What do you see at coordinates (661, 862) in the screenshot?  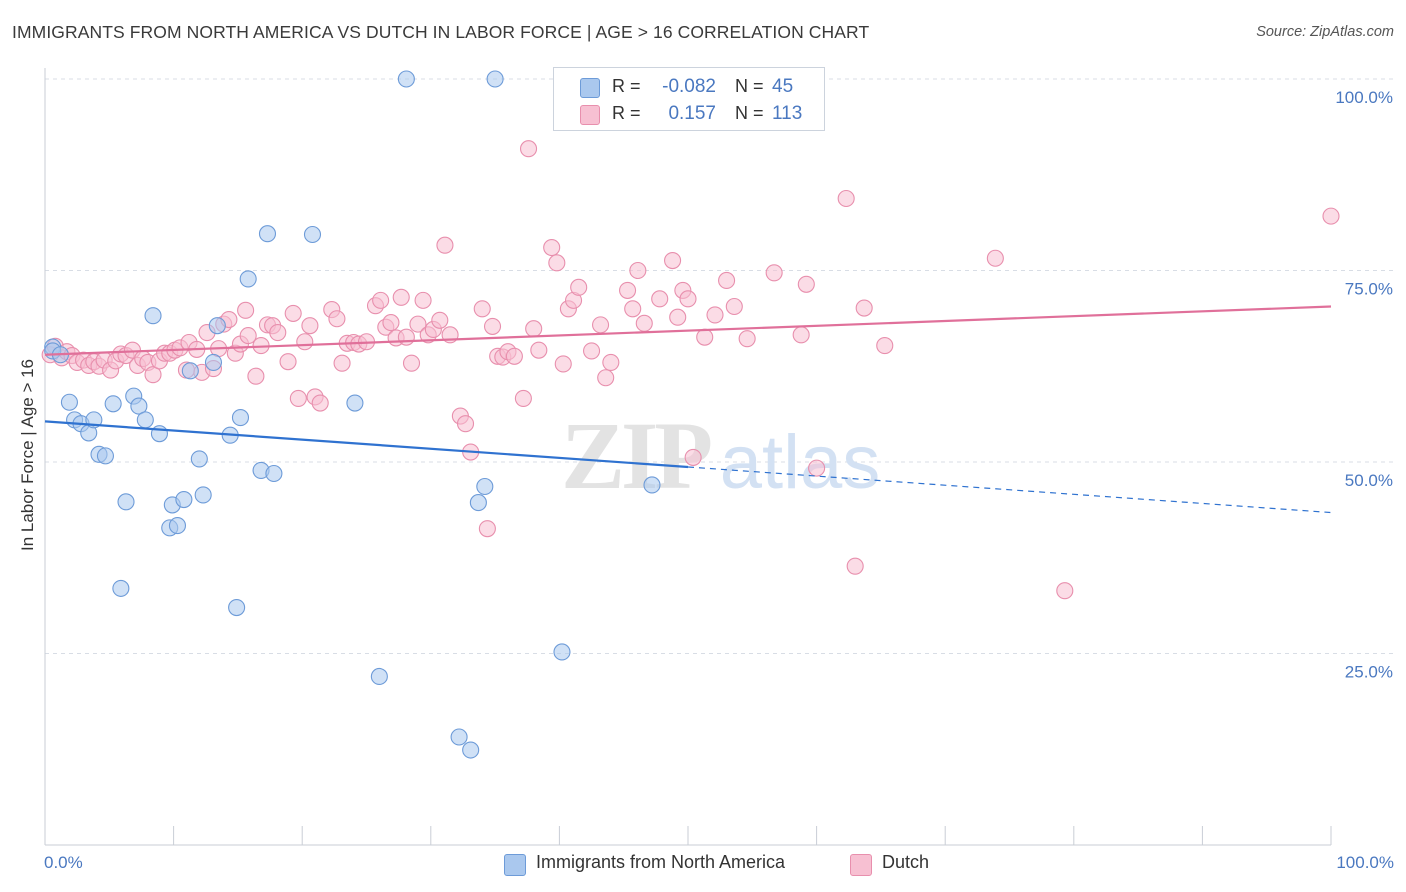 I see `series-legend-label: Immigrants from North America` at bounding box center [661, 862].